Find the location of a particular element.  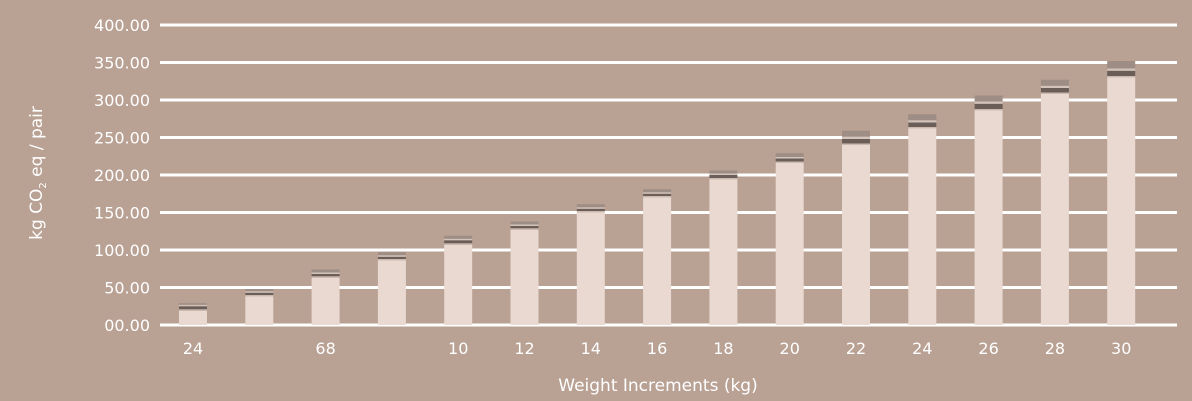

x-tick-label: 16 is located at coordinates (657, 348).